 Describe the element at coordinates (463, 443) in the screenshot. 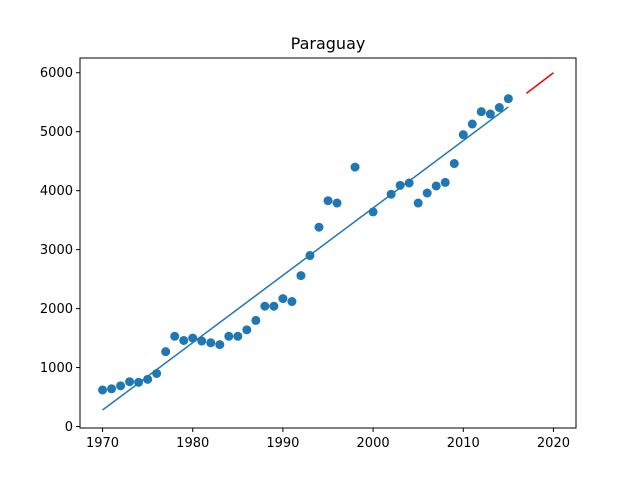

I see `x-tick-label: 2010` at that location.